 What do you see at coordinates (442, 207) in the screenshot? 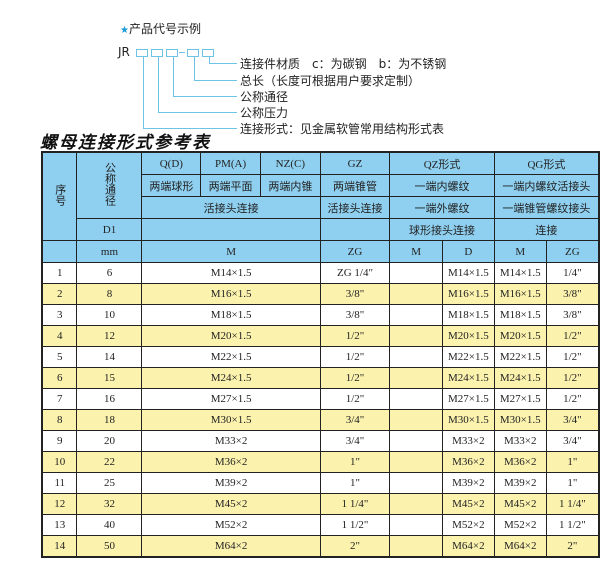
I see `header-qz-thread: 一端外螺纹` at bounding box center [442, 207].